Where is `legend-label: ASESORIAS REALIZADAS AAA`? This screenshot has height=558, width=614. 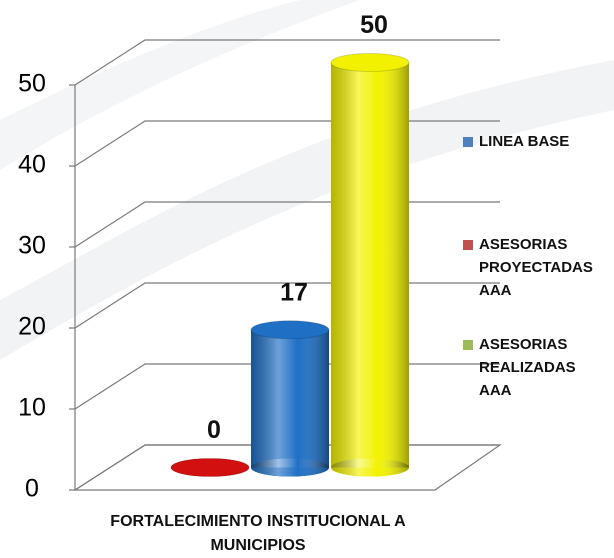 legend-label: ASESORIAS REALIZADAS AAA is located at coordinates (527, 367).